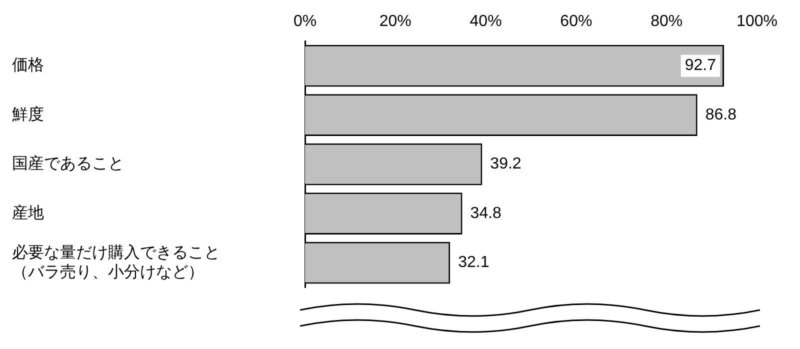 The width and height of the screenshot is (800, 349). I want to click on data-label: 34.8, so click(486, 213).